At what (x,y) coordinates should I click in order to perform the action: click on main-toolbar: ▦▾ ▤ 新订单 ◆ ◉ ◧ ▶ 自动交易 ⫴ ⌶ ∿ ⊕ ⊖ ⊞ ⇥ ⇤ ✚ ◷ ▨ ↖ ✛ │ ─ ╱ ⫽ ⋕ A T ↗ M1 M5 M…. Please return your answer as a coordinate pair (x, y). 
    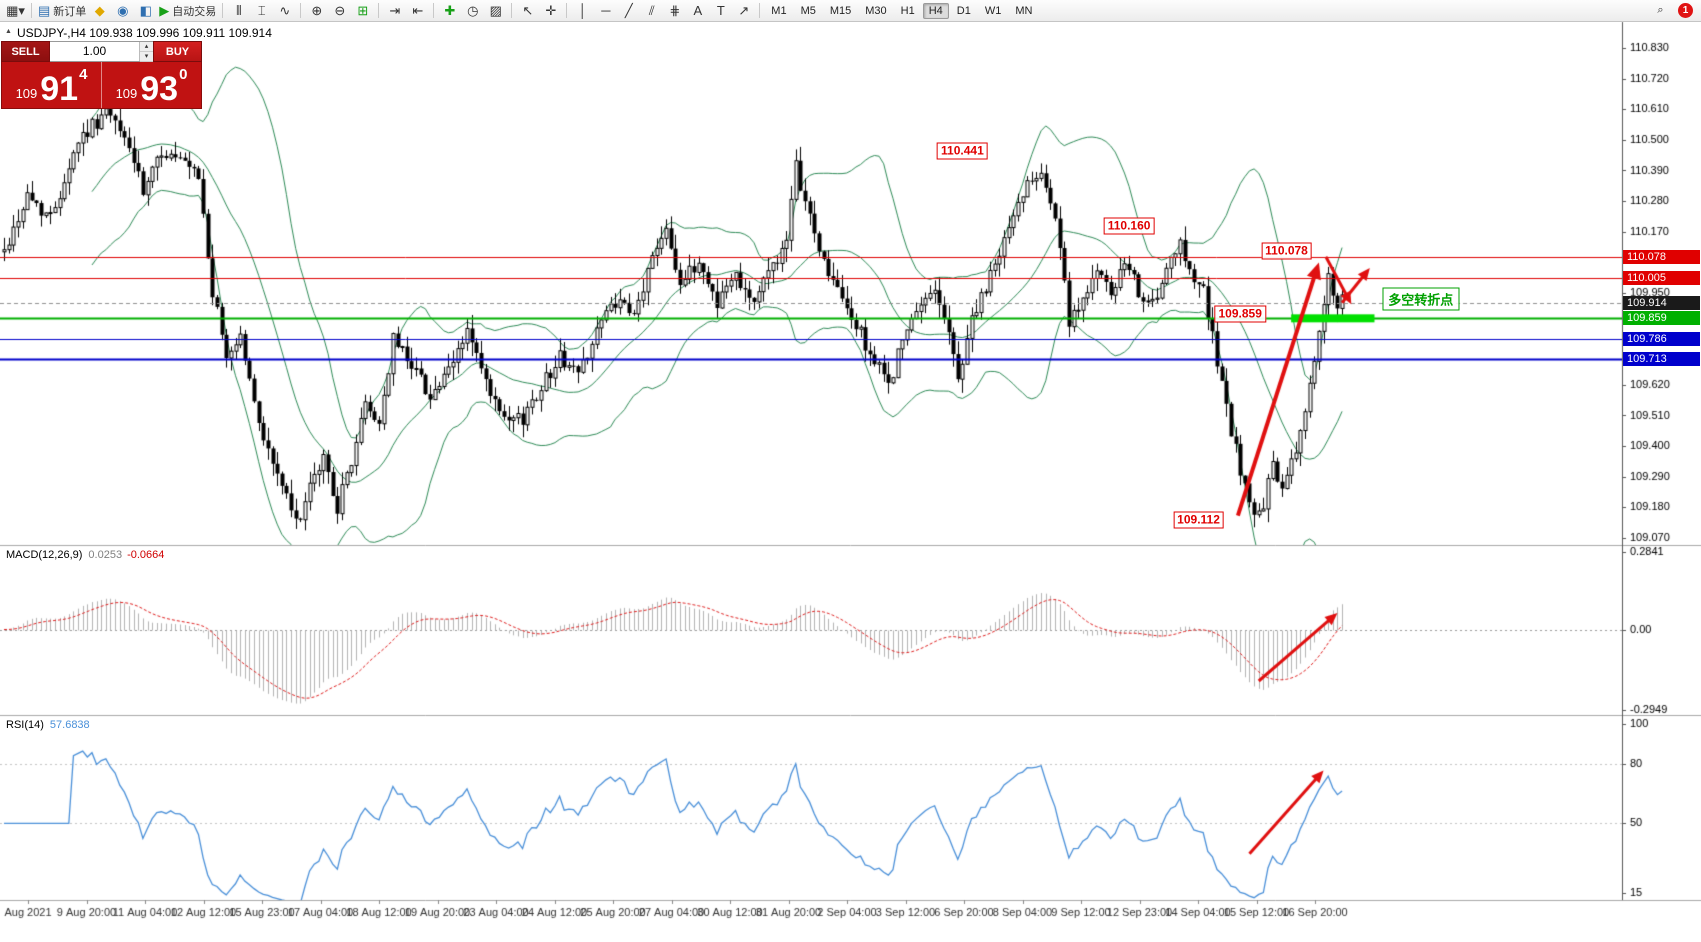
    Looking at the image, I should click on (850, 11).